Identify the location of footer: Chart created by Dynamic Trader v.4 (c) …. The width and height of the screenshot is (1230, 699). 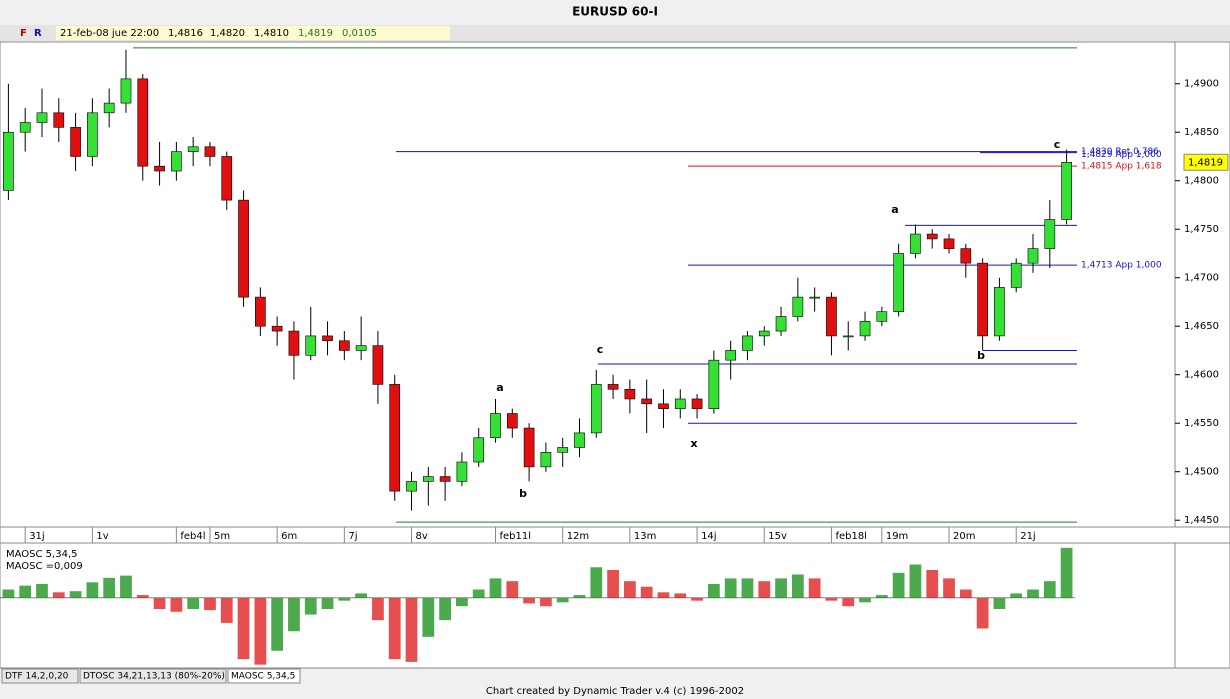
(615, 691).